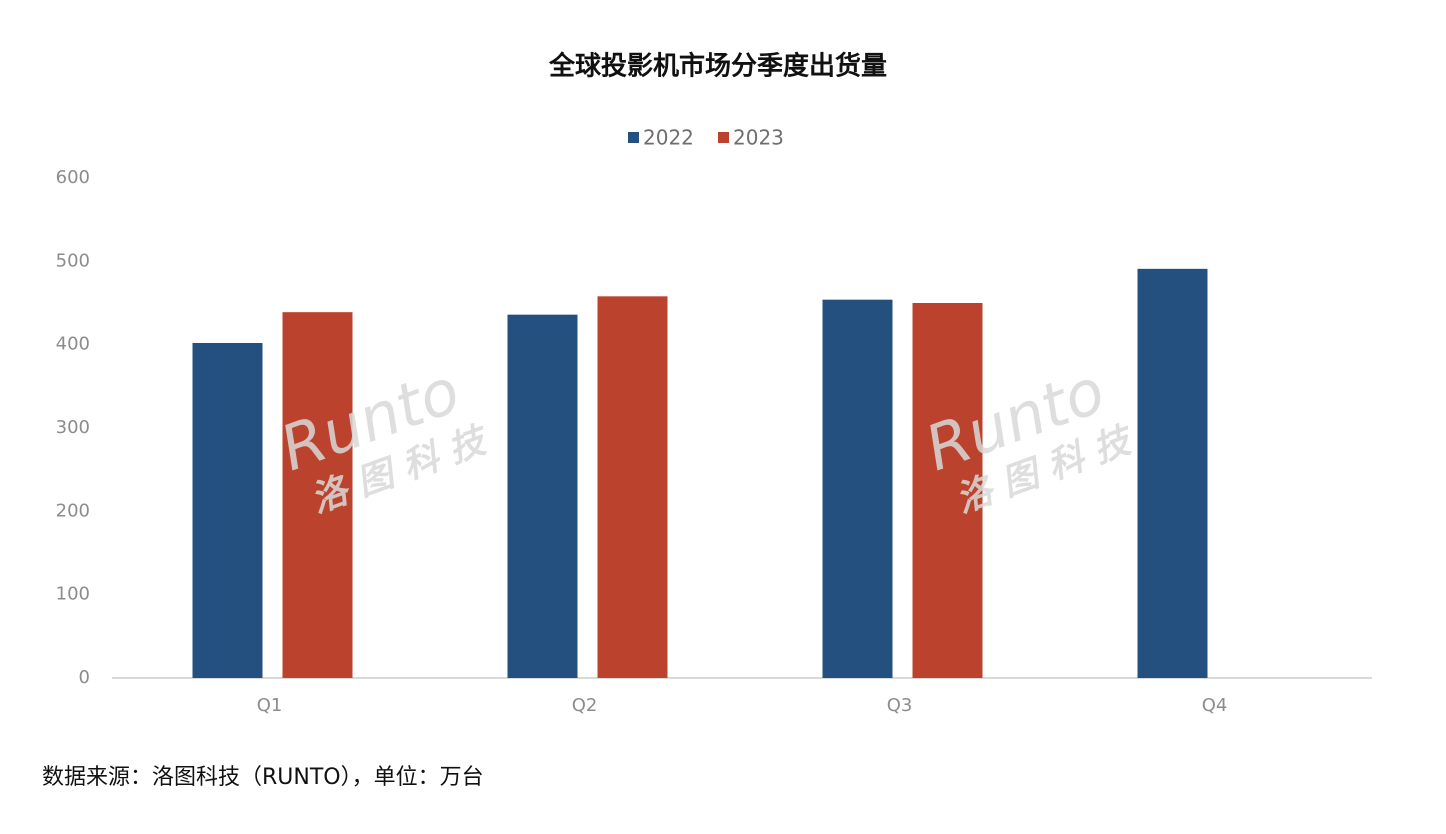  Describe the element at coordinates (84, 677) in the screenshot. I see `y-tick-label: 0` at that location.